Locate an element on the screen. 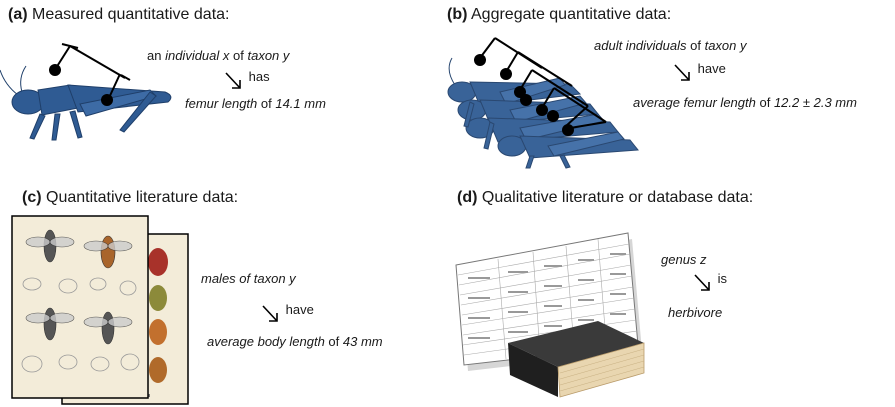  panel-a-subject-em: individual x is located at coordinates (197, 55).